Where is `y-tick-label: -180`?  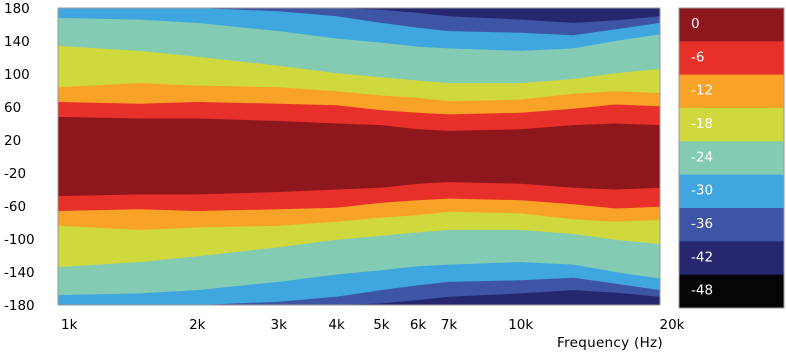 y-tick-label: -180 is located at coordinates (19, 306).